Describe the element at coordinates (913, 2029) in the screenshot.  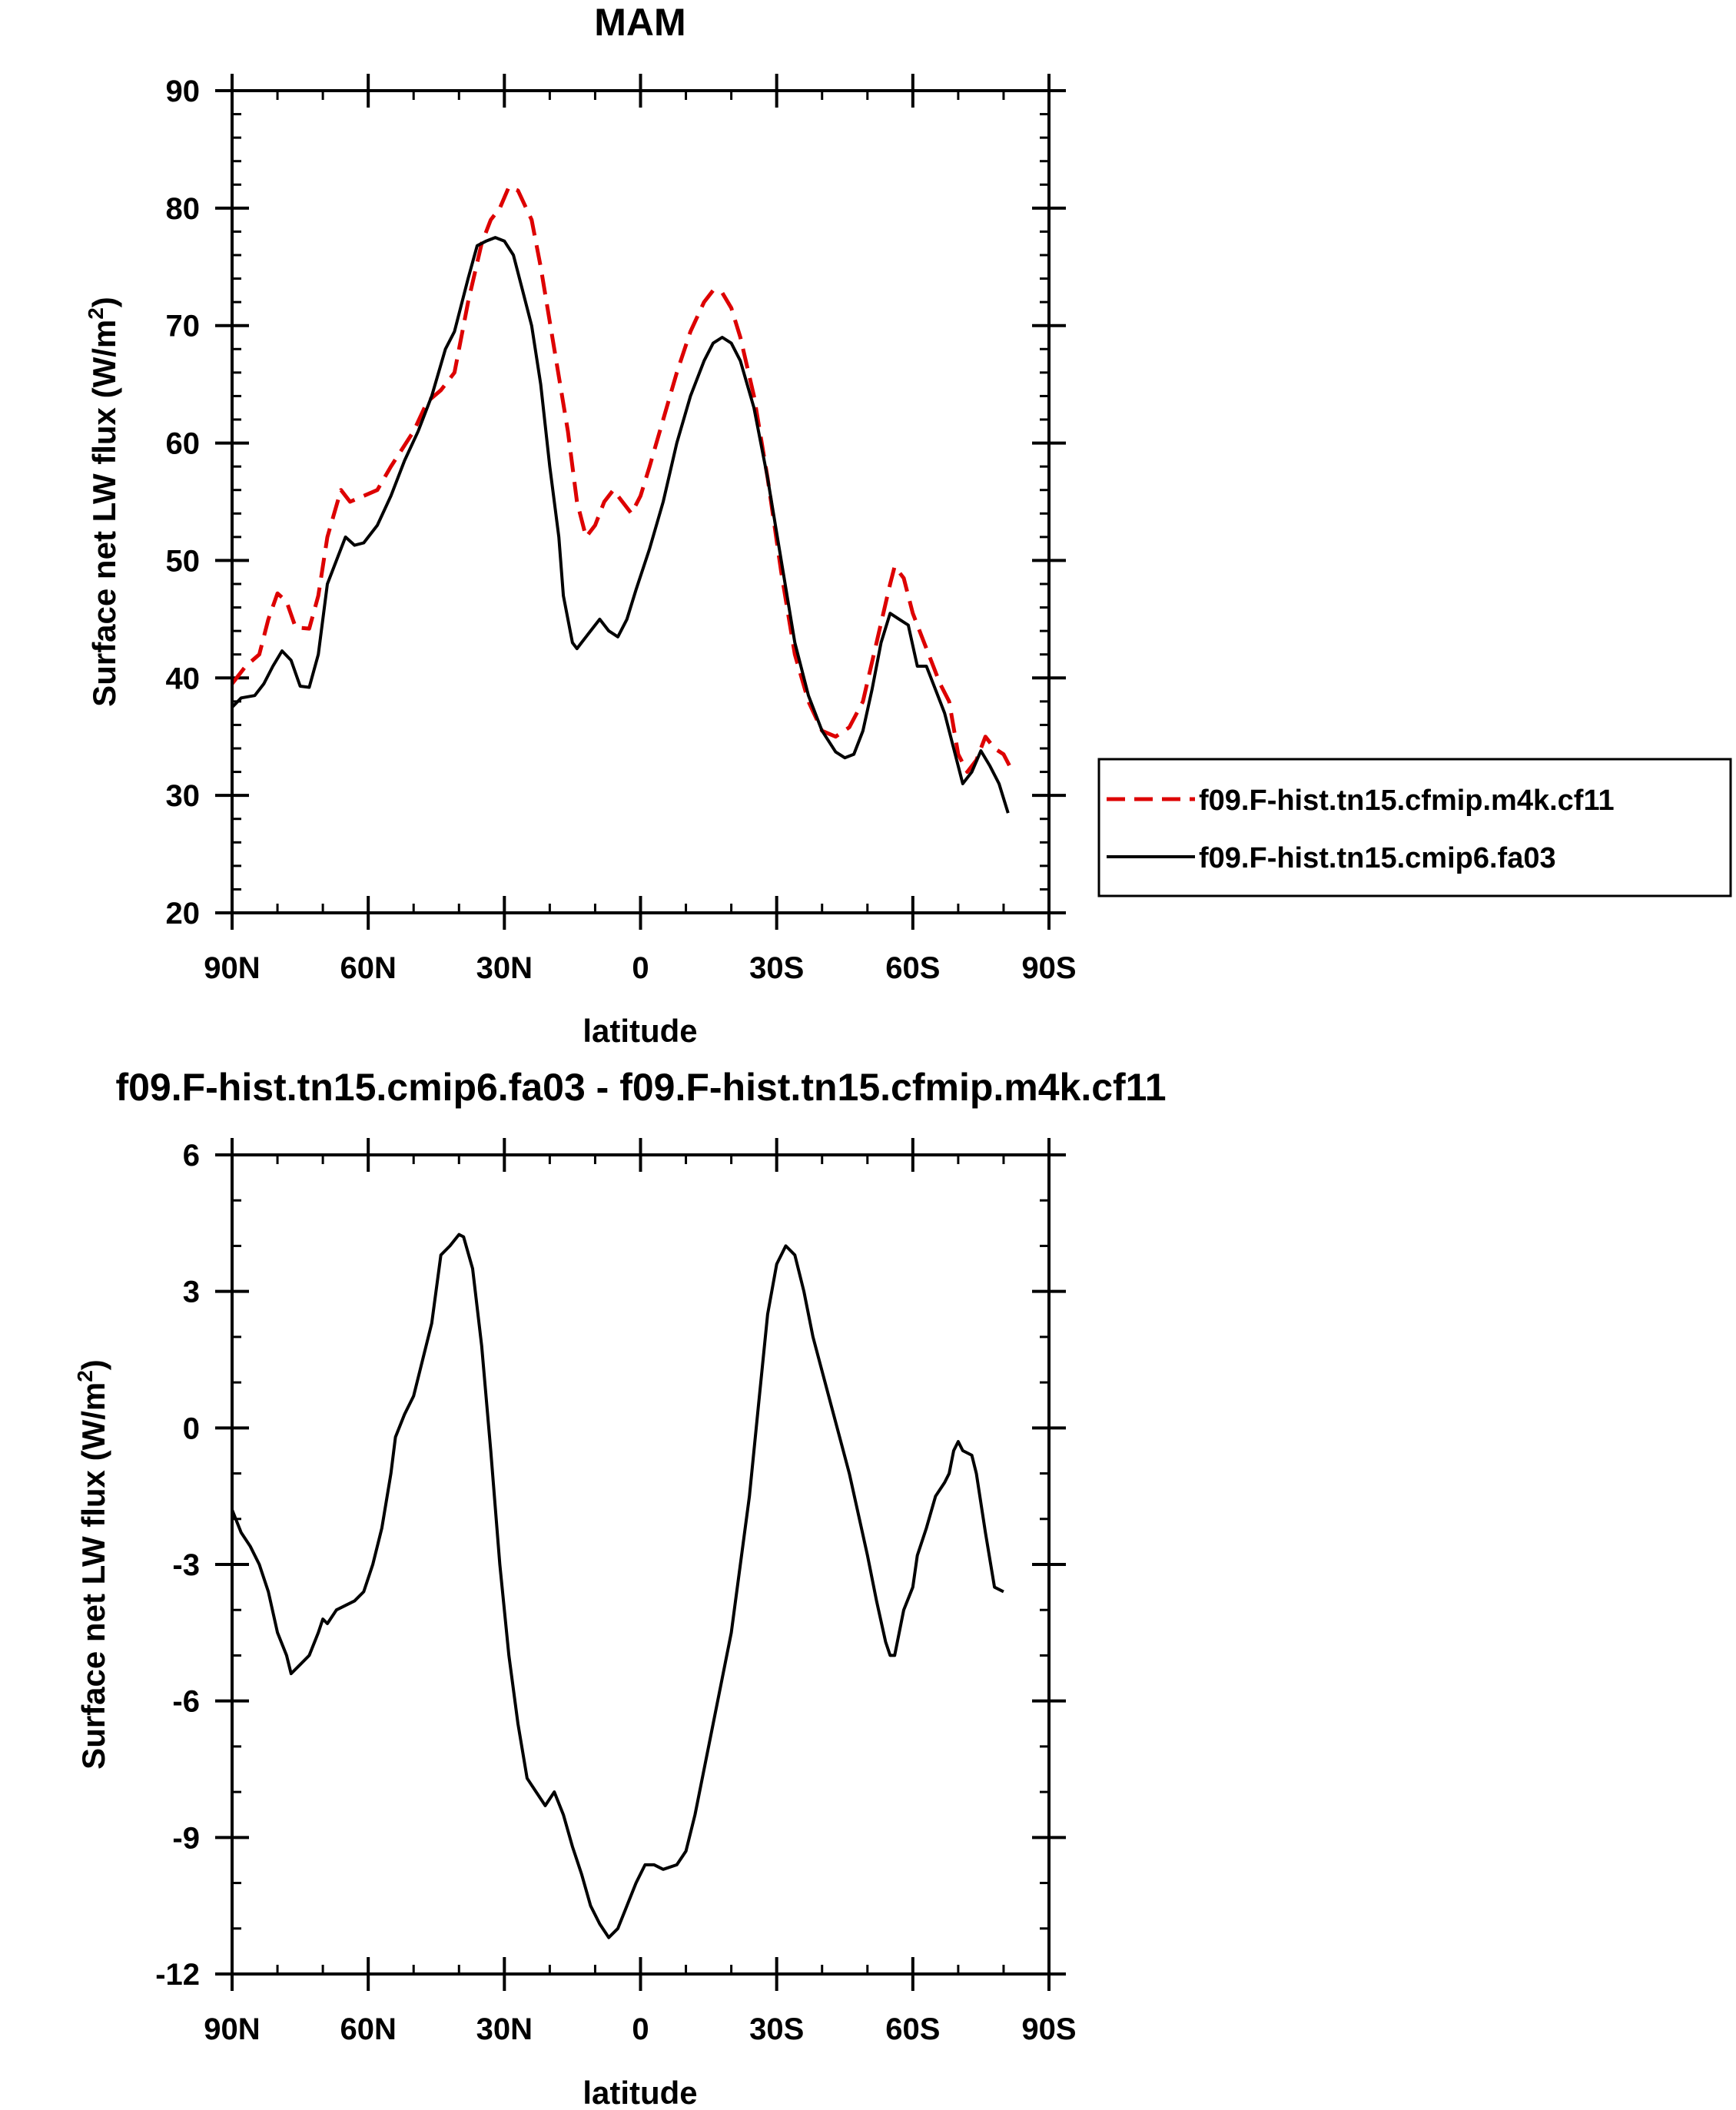
I see `bottom-x-tick-label-5: 60S` at that location.